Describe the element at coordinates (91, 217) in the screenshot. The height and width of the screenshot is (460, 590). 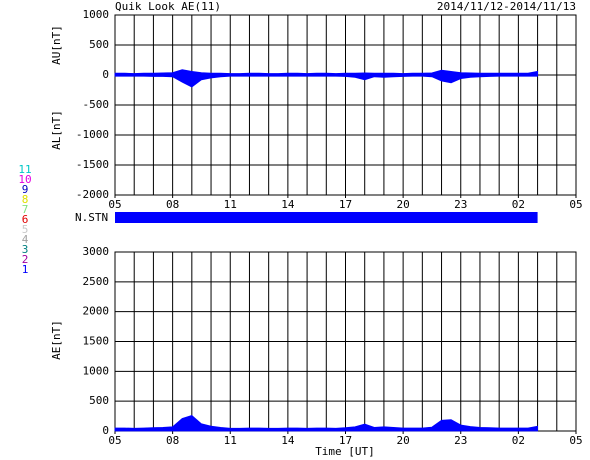
I see `station-bar-label: N.STN` at that location.